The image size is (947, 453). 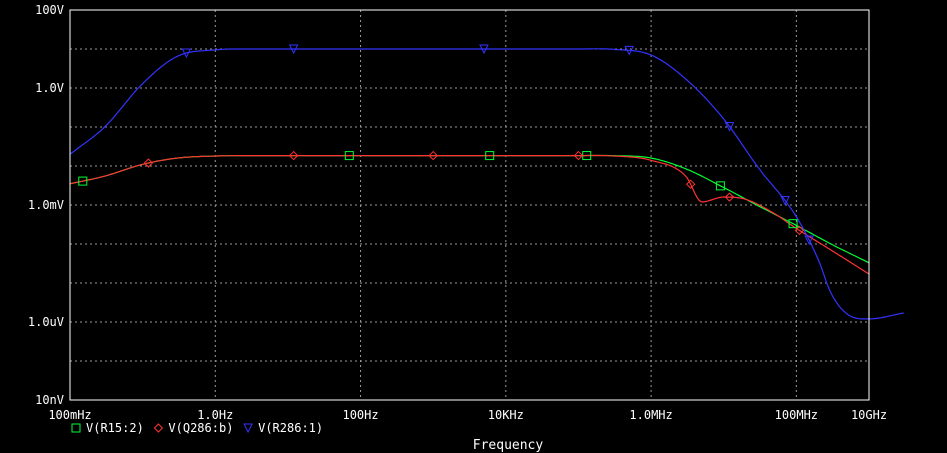 I want to click on legend: V(R15:2) V(Q286:b) V(R286:1), so click(x=197, y=428).